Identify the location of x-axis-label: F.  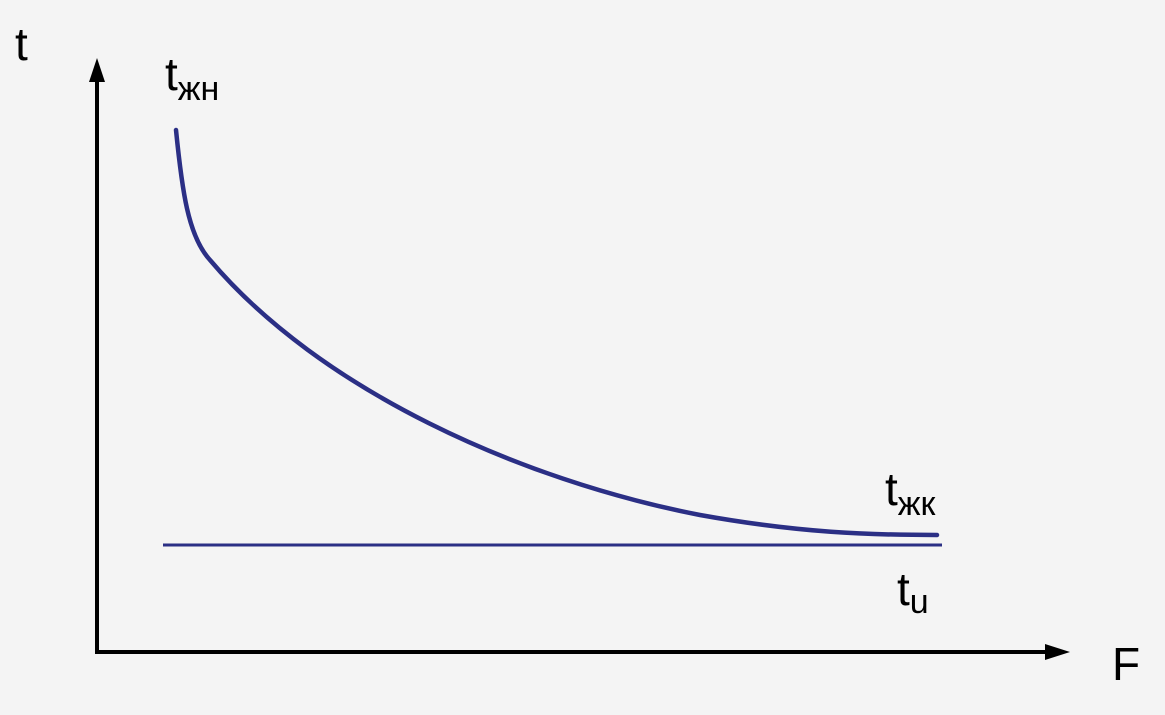
(1126, 664).